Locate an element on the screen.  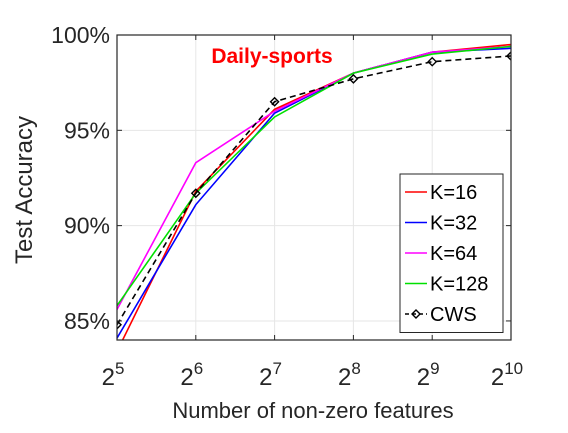
legend-marker is located at coordinates (416, 314).